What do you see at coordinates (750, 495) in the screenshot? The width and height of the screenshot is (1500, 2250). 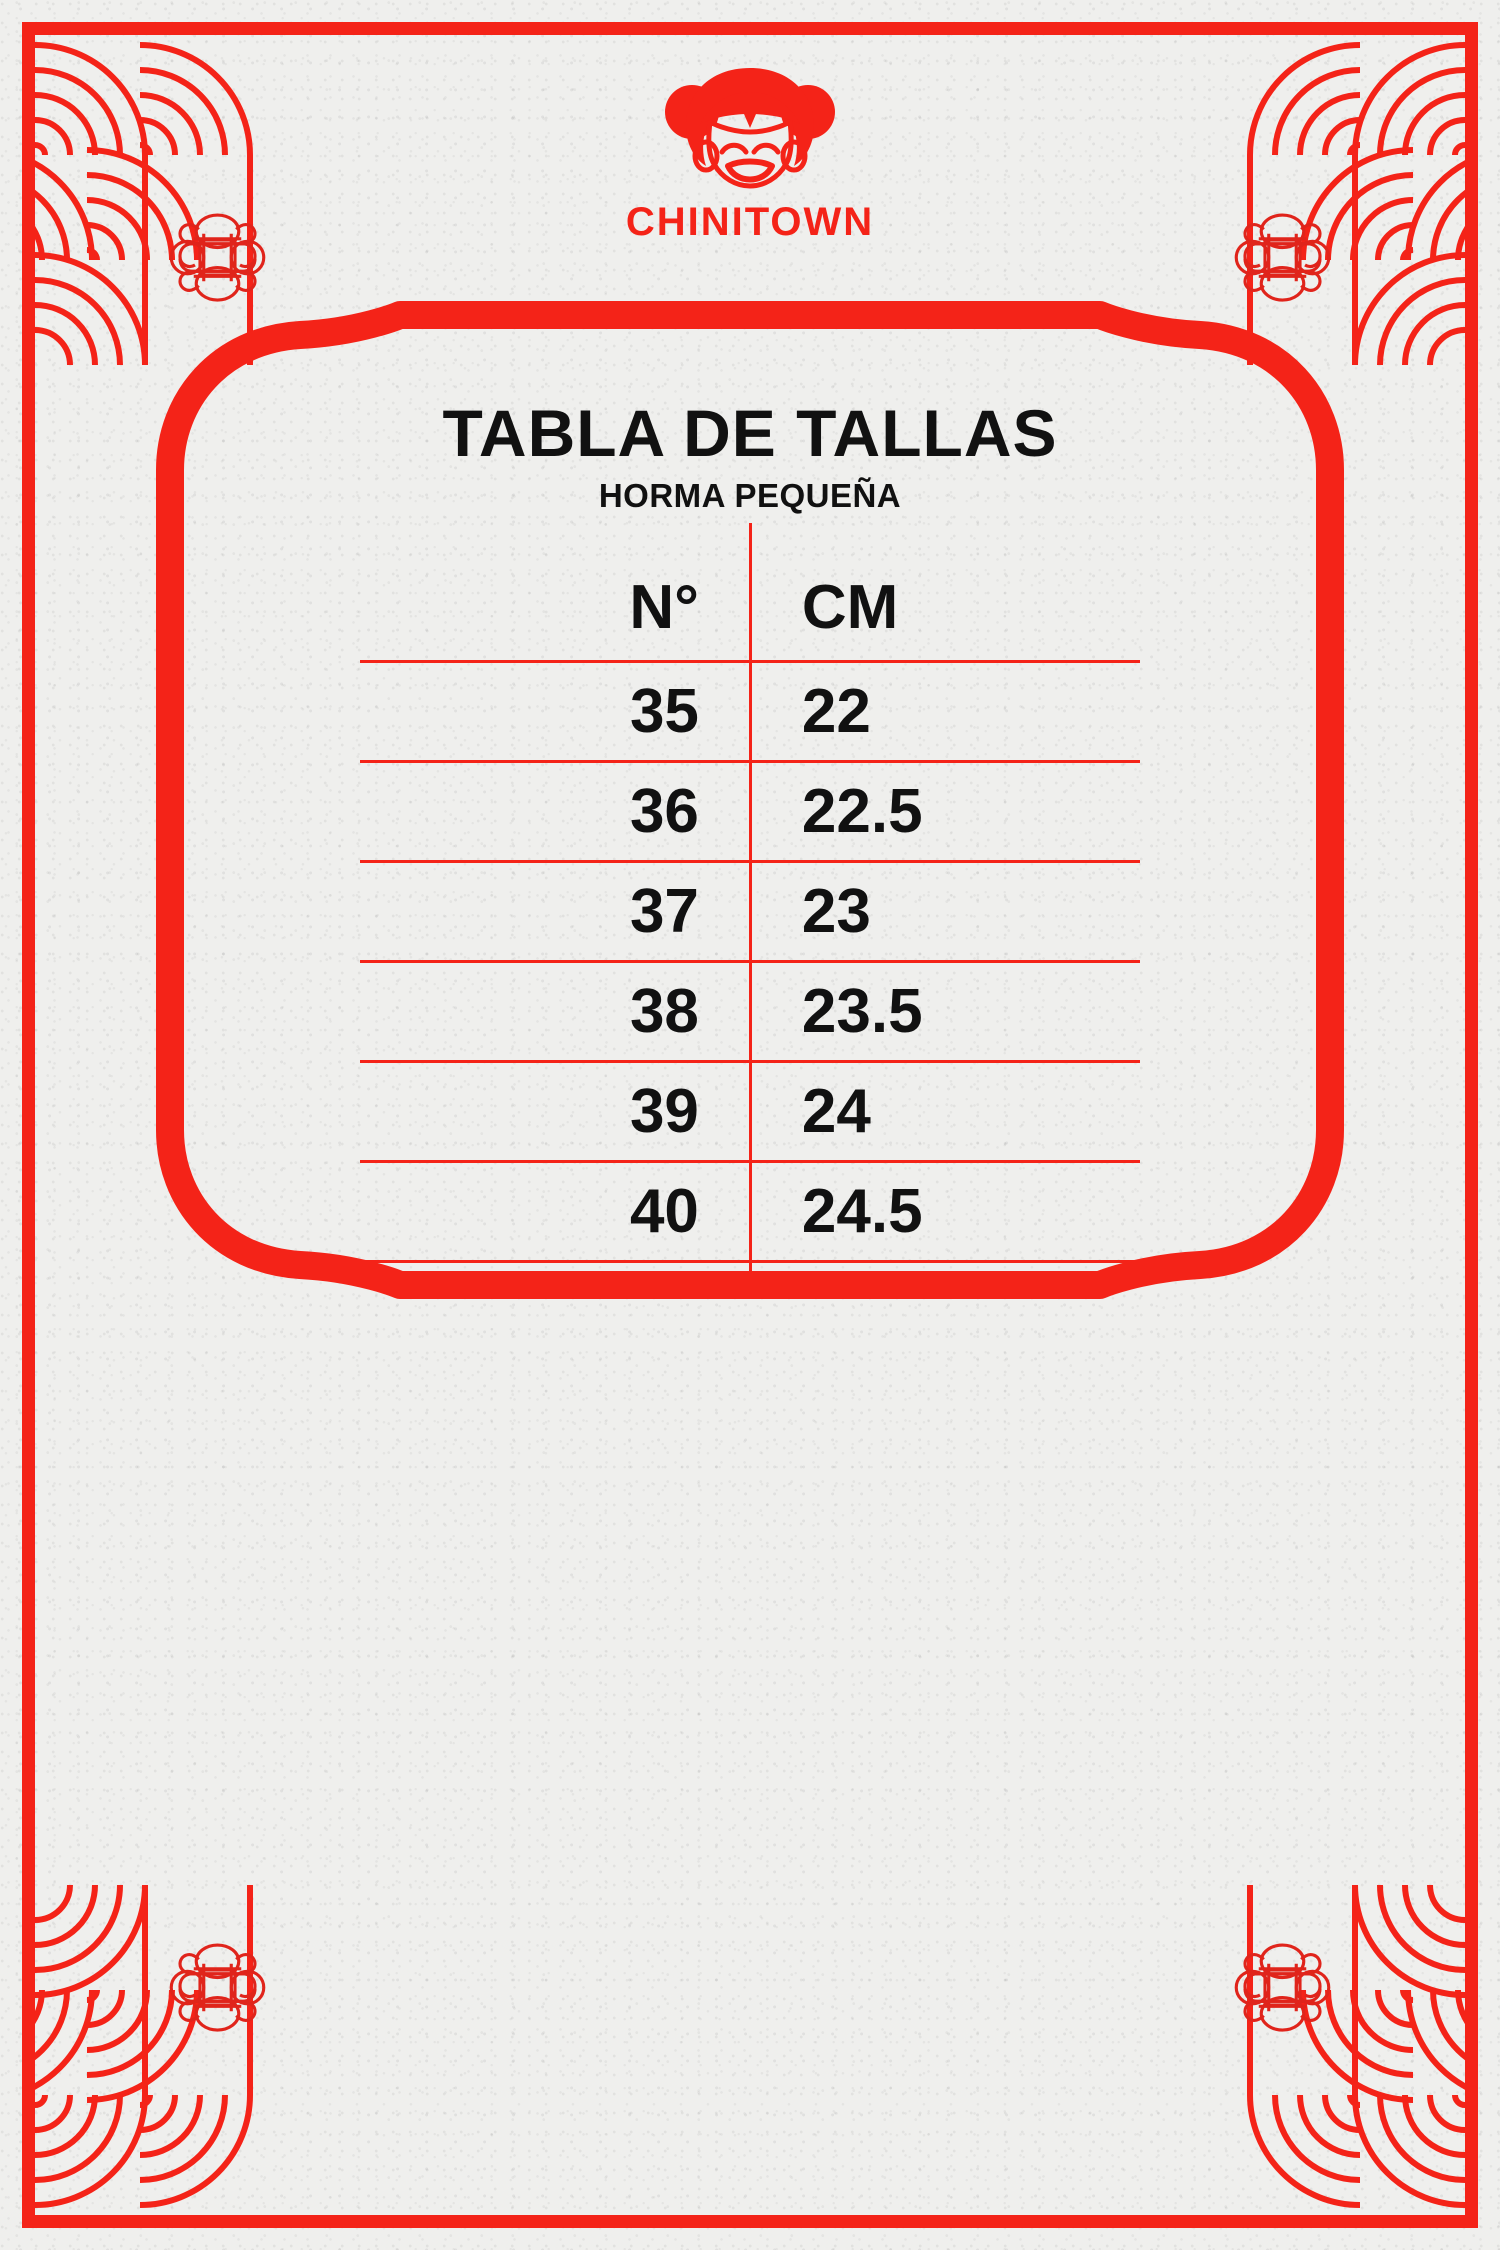 I see `page-subtitle: HORMA PEQUEÑA` at bounding box center [750, 495].